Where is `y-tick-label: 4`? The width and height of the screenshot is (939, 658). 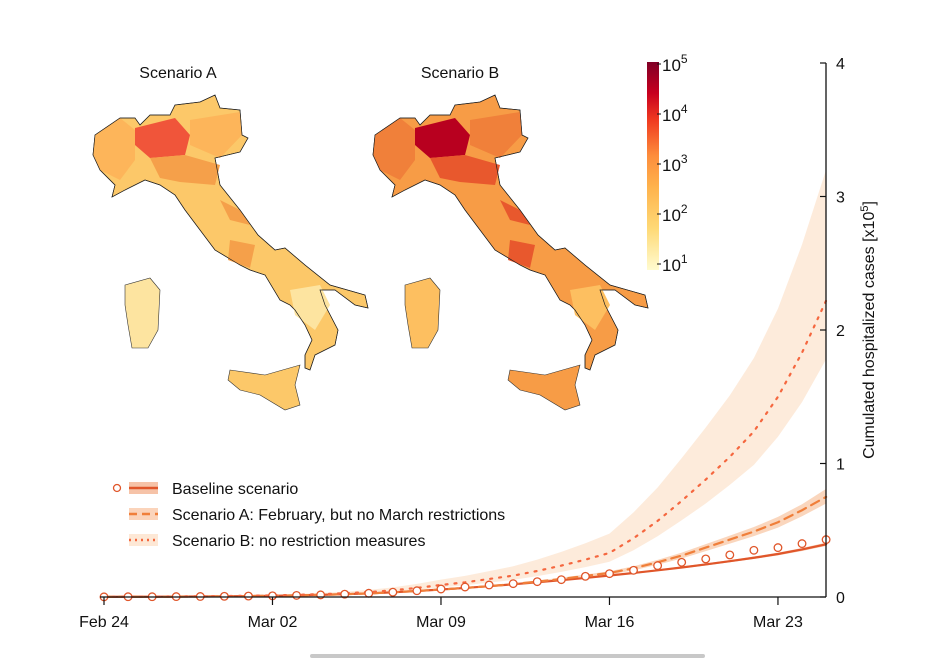
y-tick-label: 4 is located at coordinates (840, 64).